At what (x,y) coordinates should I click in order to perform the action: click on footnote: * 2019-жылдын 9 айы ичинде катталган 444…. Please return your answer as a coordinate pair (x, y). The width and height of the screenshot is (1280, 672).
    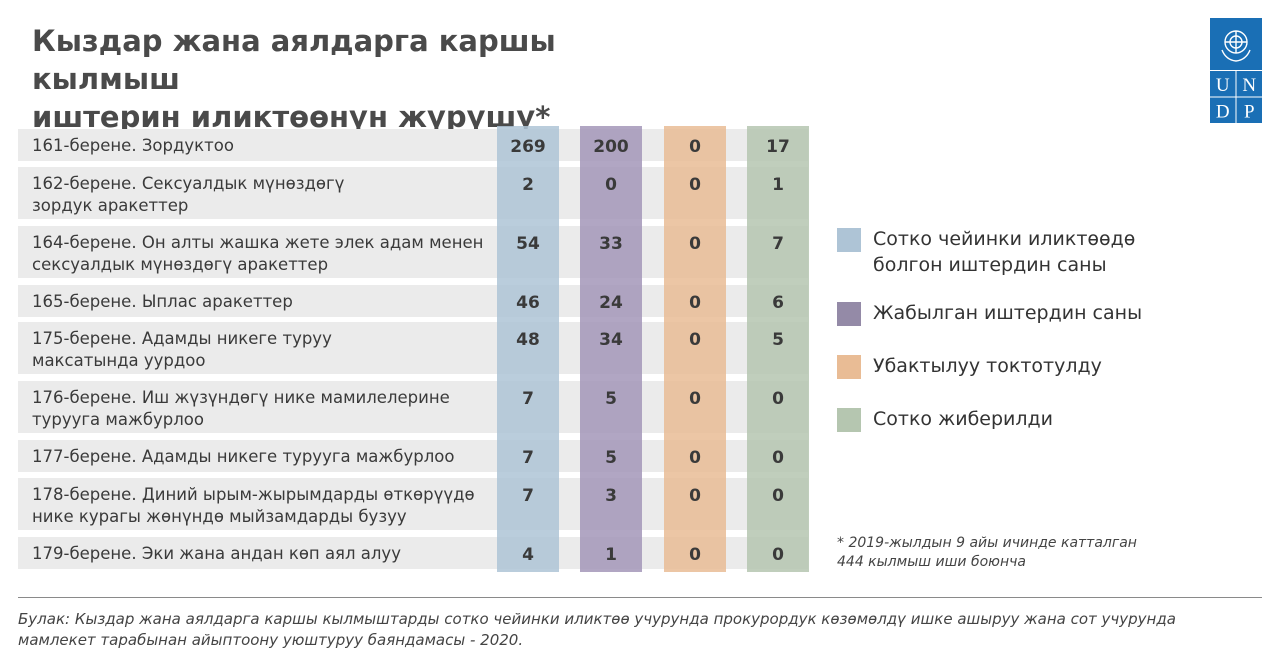
    Looking at the image, I should click on (1047, 553).